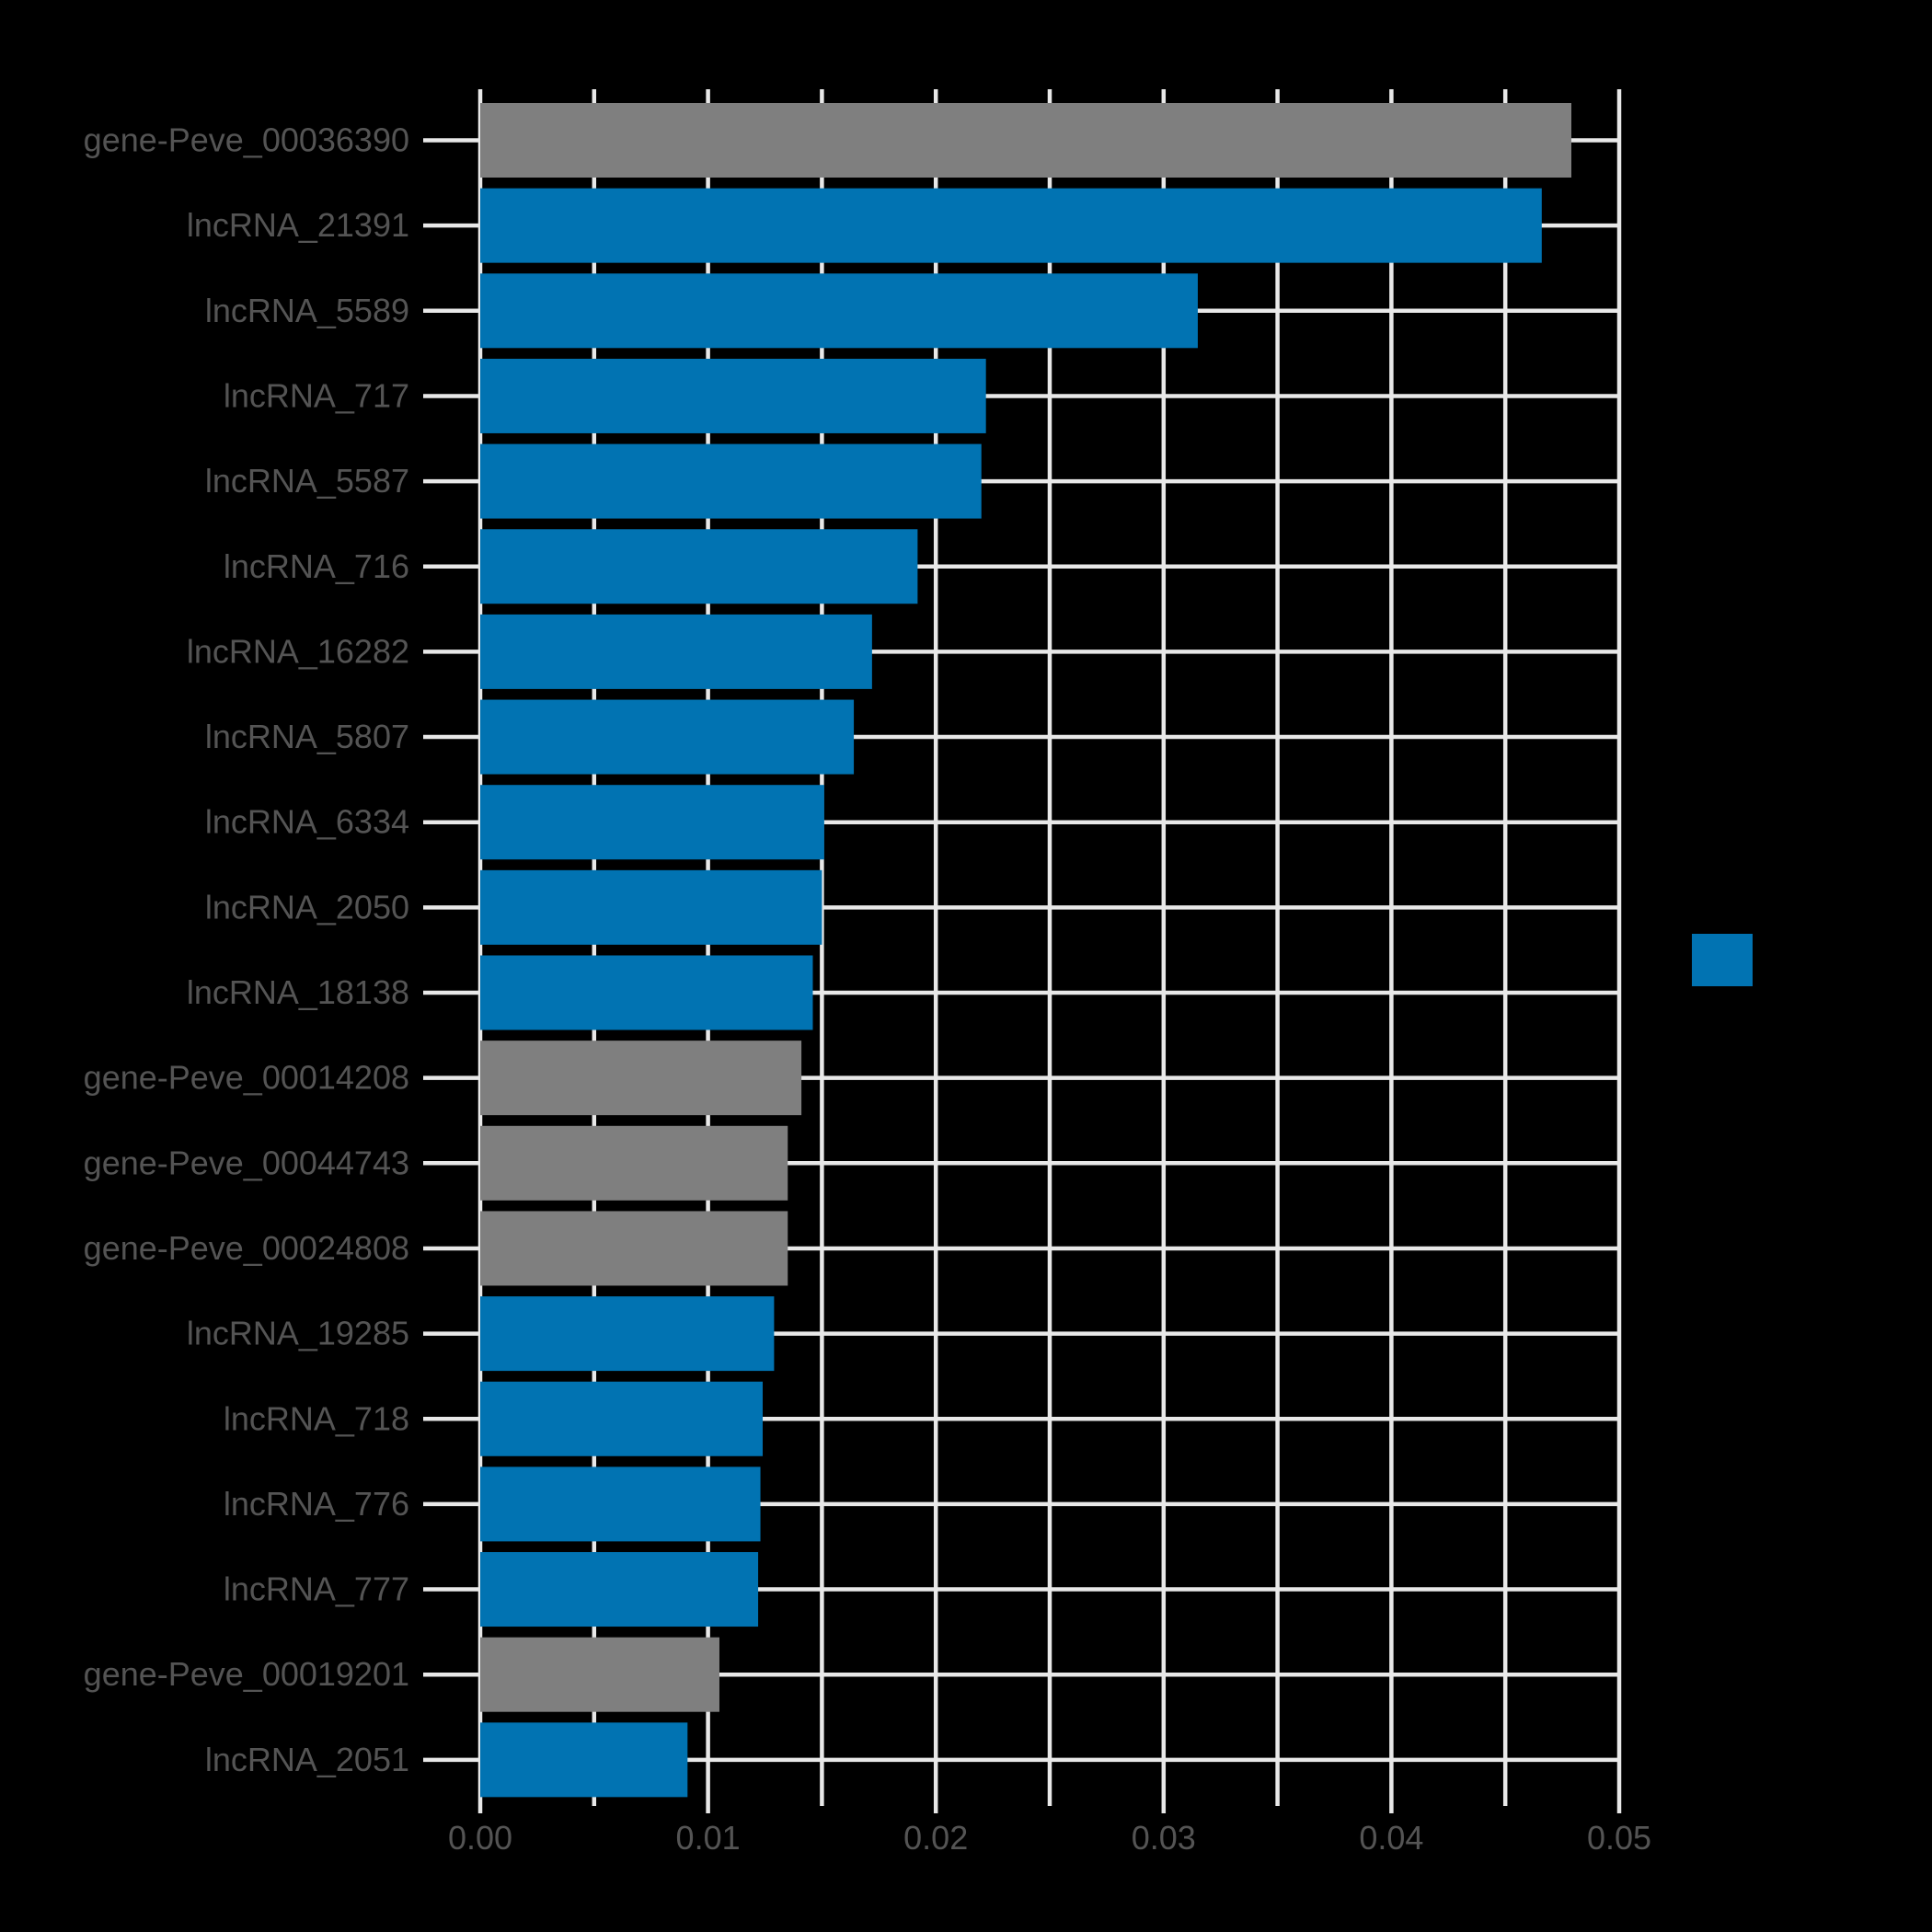 The image size is (1932, 1932). What do you see at coordinates (246, 140) in the screenshot?
I see `y-tick-label: gene-Peve_00036390` at bounding box center [246, 140].